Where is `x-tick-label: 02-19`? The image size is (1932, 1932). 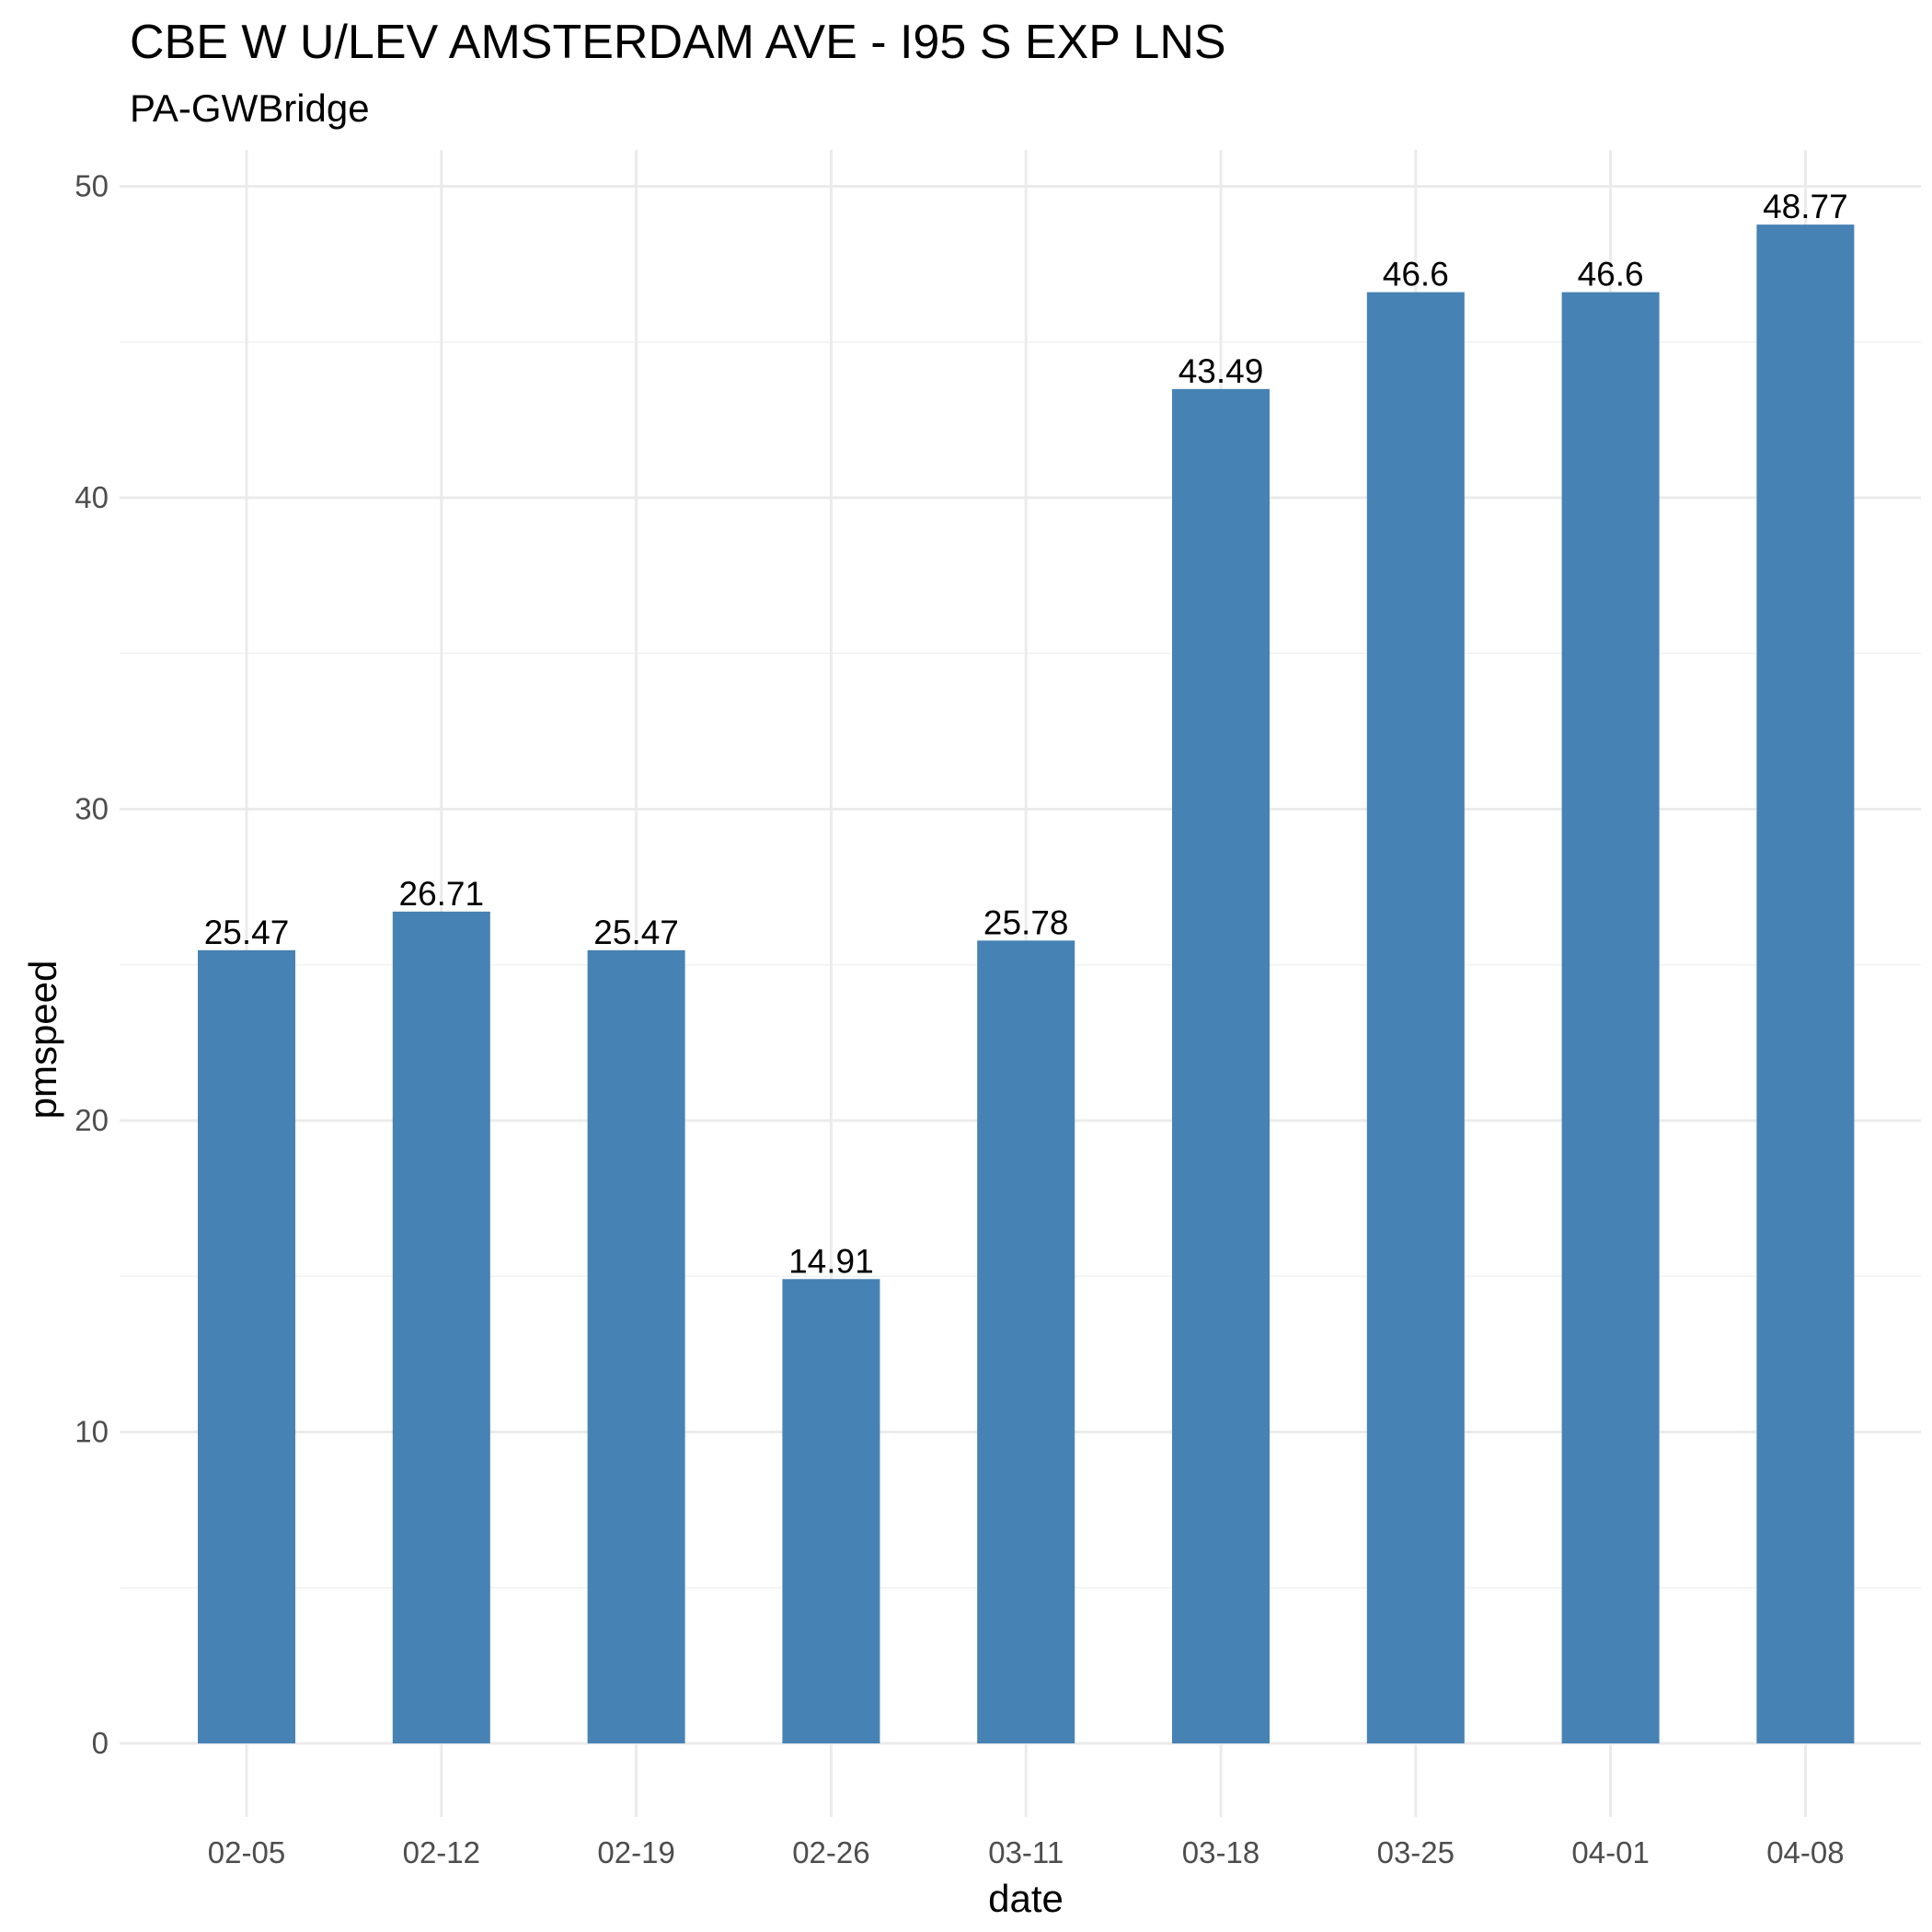 x-tick-label: 02-19 is located at coordinates (635, 1852).